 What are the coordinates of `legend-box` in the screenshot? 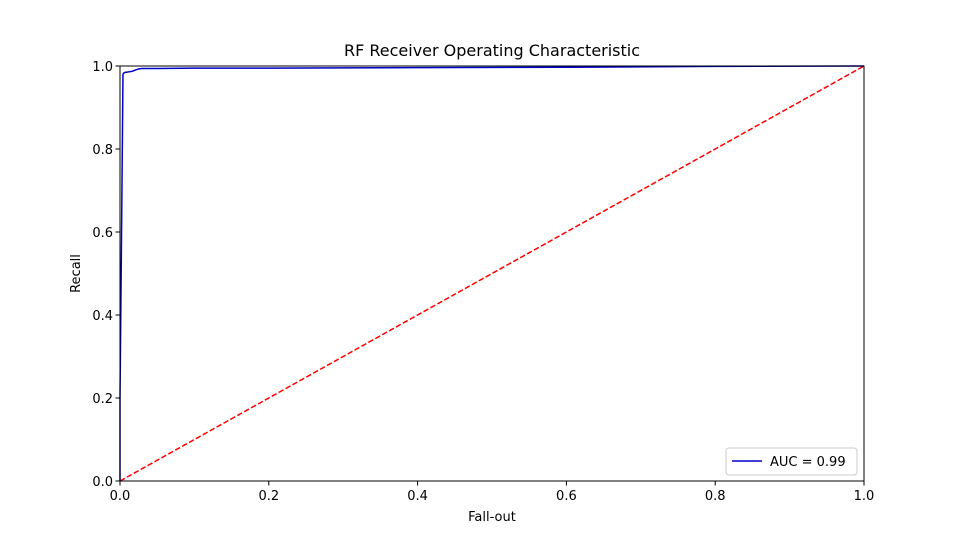 It's located at (791, 461).